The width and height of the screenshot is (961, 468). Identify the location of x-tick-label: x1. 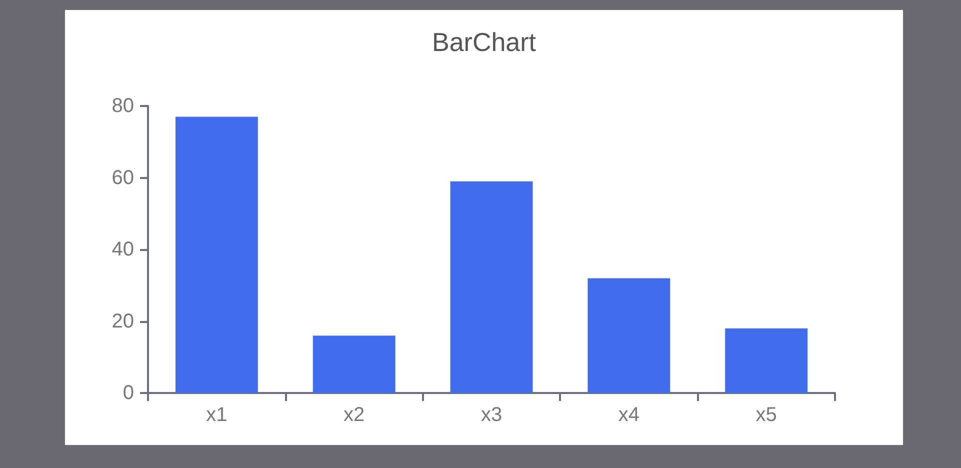
(217, 415).